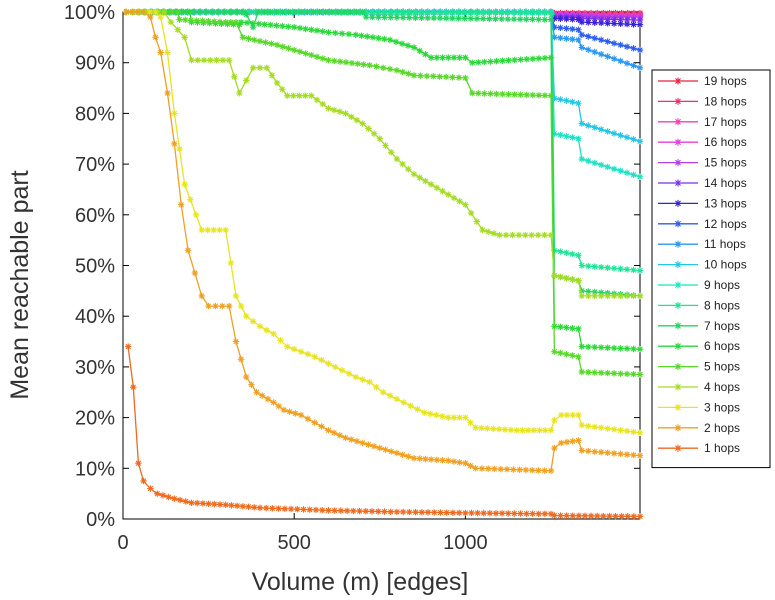 The image size is (775, 600). What do you see at coordinates (725, 142) in the screenshot?
I see `legend-label: 16 hops` at bounding box center [725, 142].